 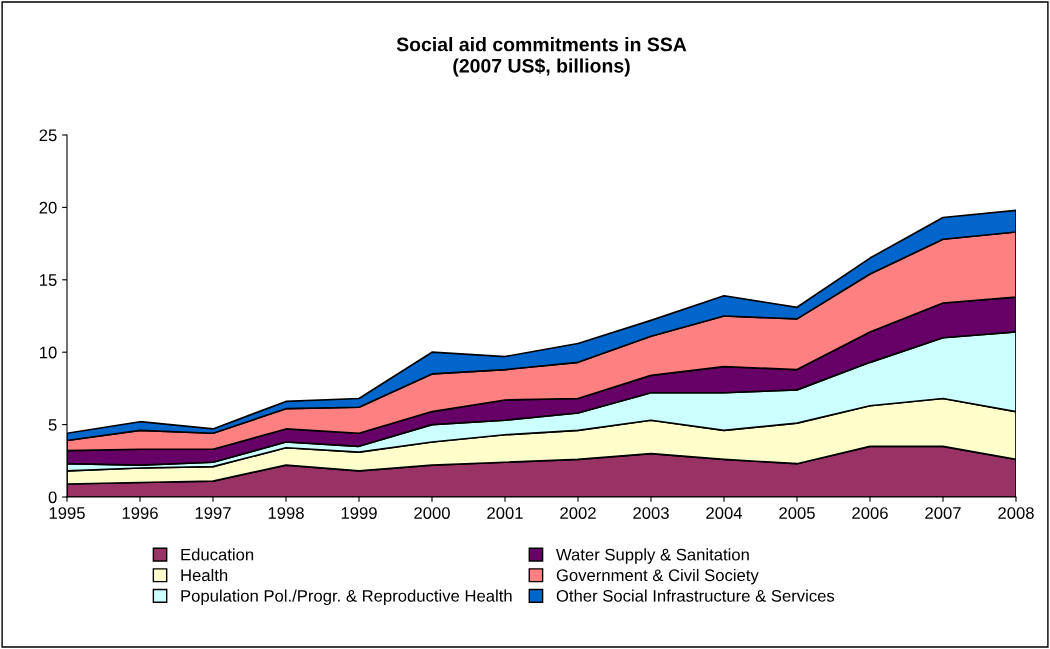 What do you see at coordinates (213, 513) in the screenshot?
I see `x-tick-label: 1997` at bounding box center [213, 513].